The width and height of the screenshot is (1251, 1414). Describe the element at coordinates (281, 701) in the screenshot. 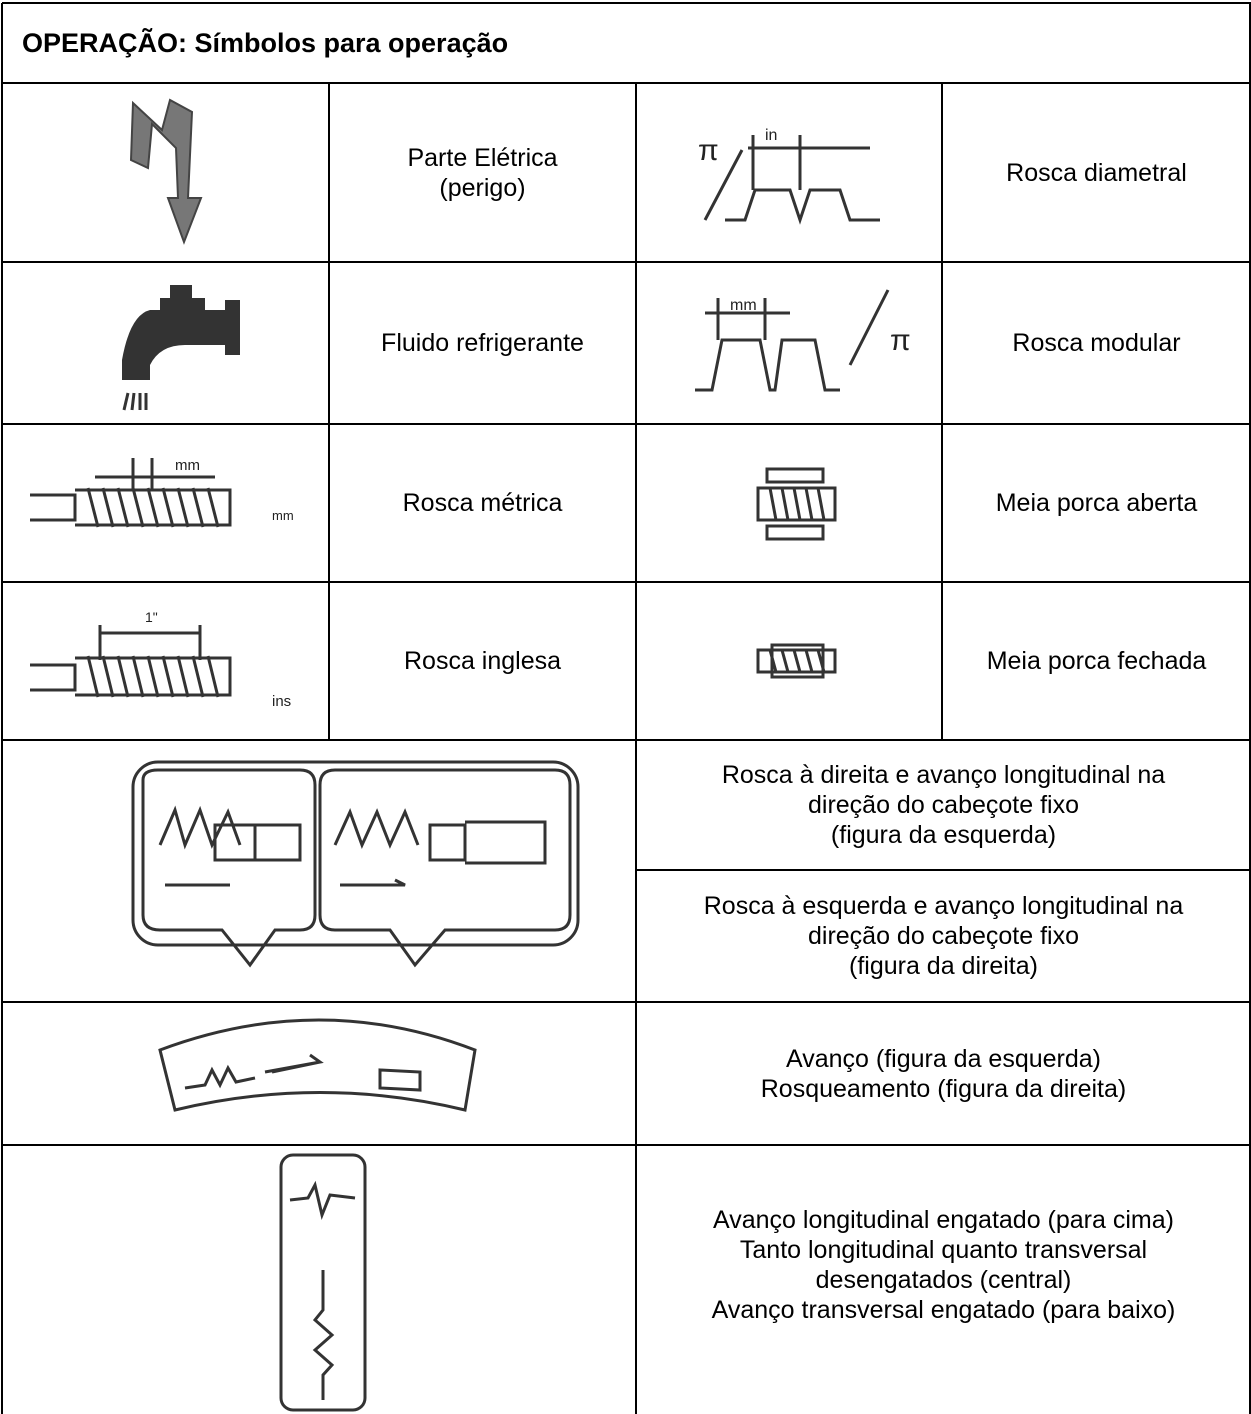

I see `icon-text: ins` at that location.